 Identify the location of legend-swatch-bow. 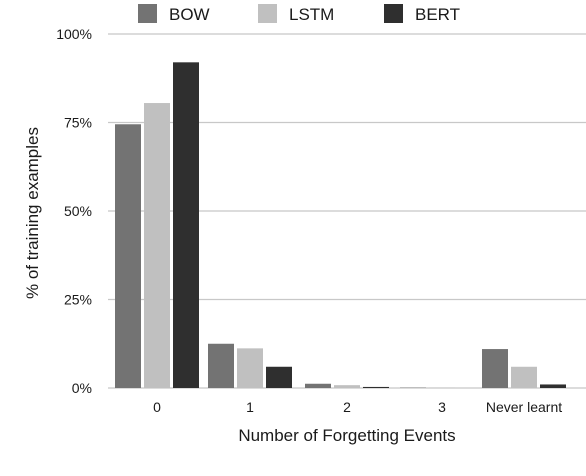
(147, 13).